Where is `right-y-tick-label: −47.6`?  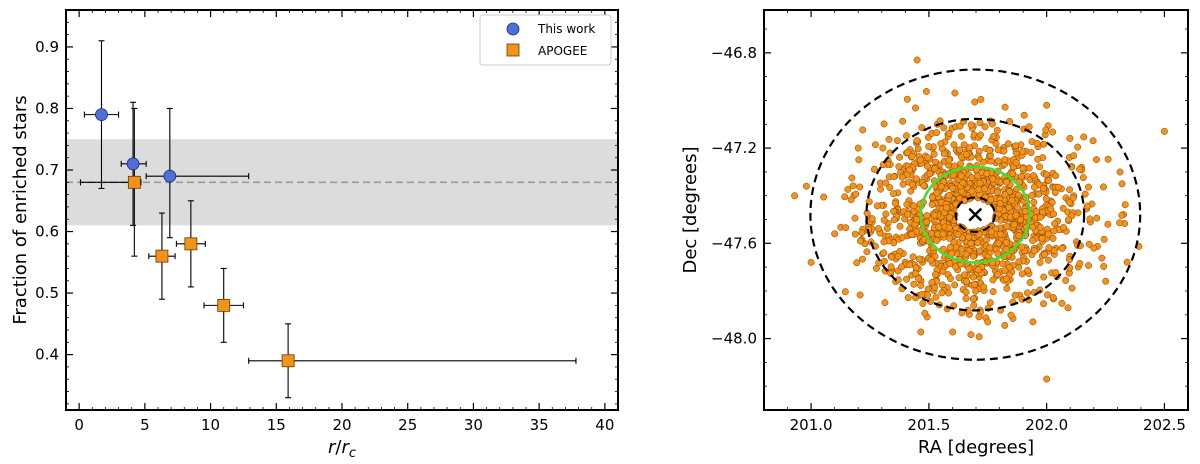
right-y-tick-label: −47.6 is located at coordinates (734, 243).